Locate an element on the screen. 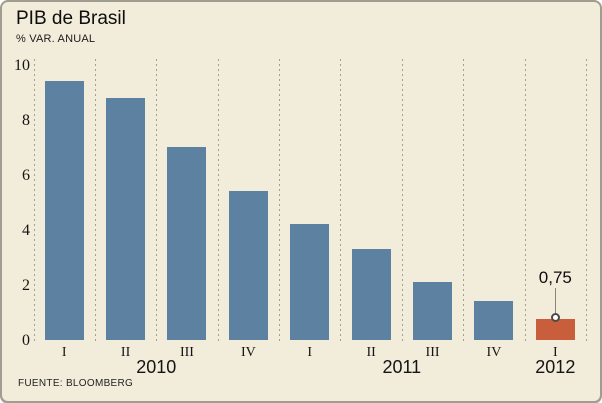  bar-2012-I is located at coordinates (555, 329).